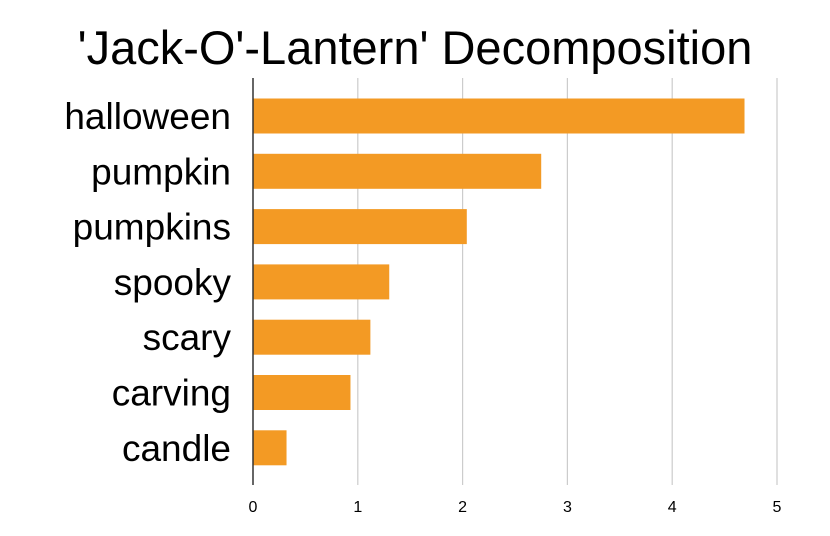 Image resolution: width=830 pixels, height=536 pixels. What do you see at coordinates (147, 116) in the screenshot?
I see `category-label-halloween: halloween` at bounding box center [147, 116].